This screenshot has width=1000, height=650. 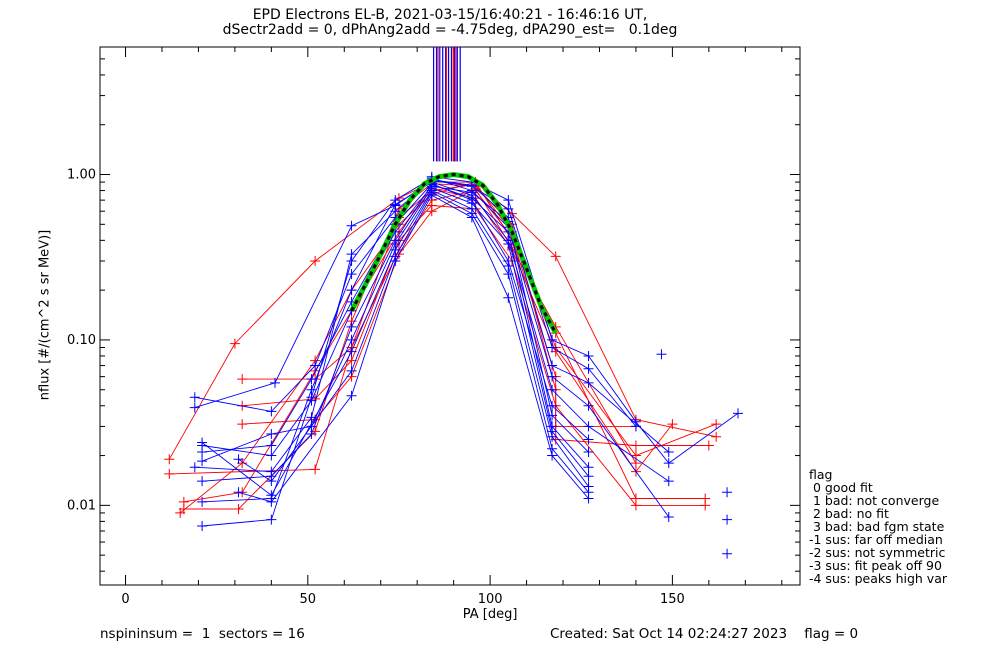 I want to click on x-axis-label: PA [deg], so click(x=490, y=614).